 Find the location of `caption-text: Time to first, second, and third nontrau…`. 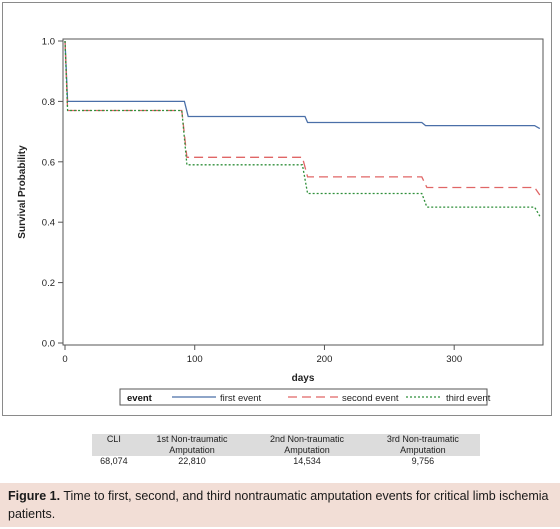

caption-text: Time to first, second, and third nontrau… is located at coordinates (278, 505).